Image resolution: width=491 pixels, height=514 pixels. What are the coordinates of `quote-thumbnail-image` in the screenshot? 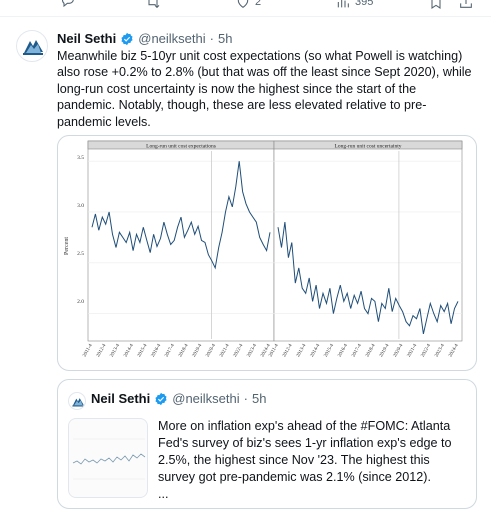 It's located at (108, 458).